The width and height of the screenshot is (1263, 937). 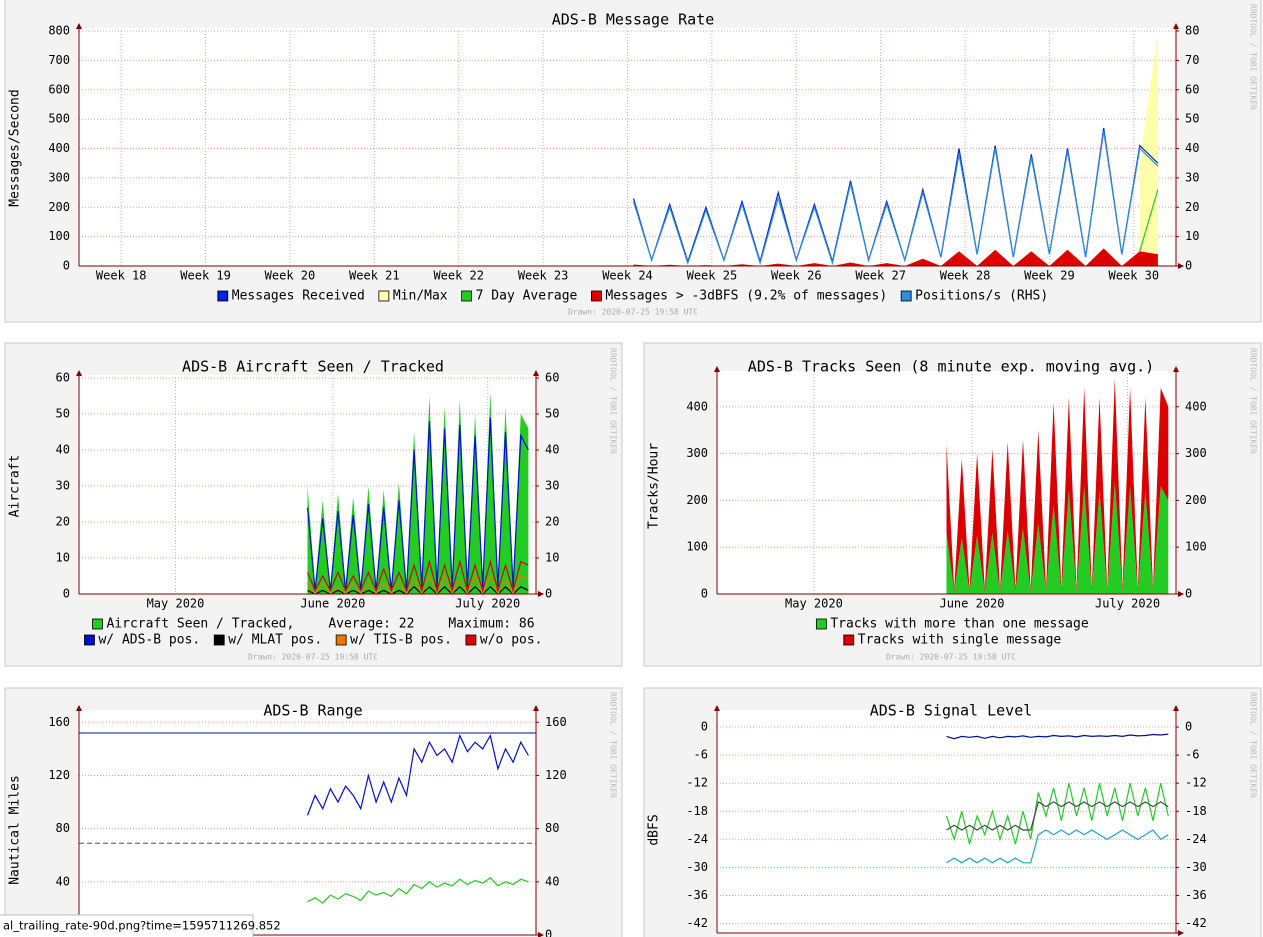 I want to click on legend-label: w/o pos., so click(x=511, y=640).